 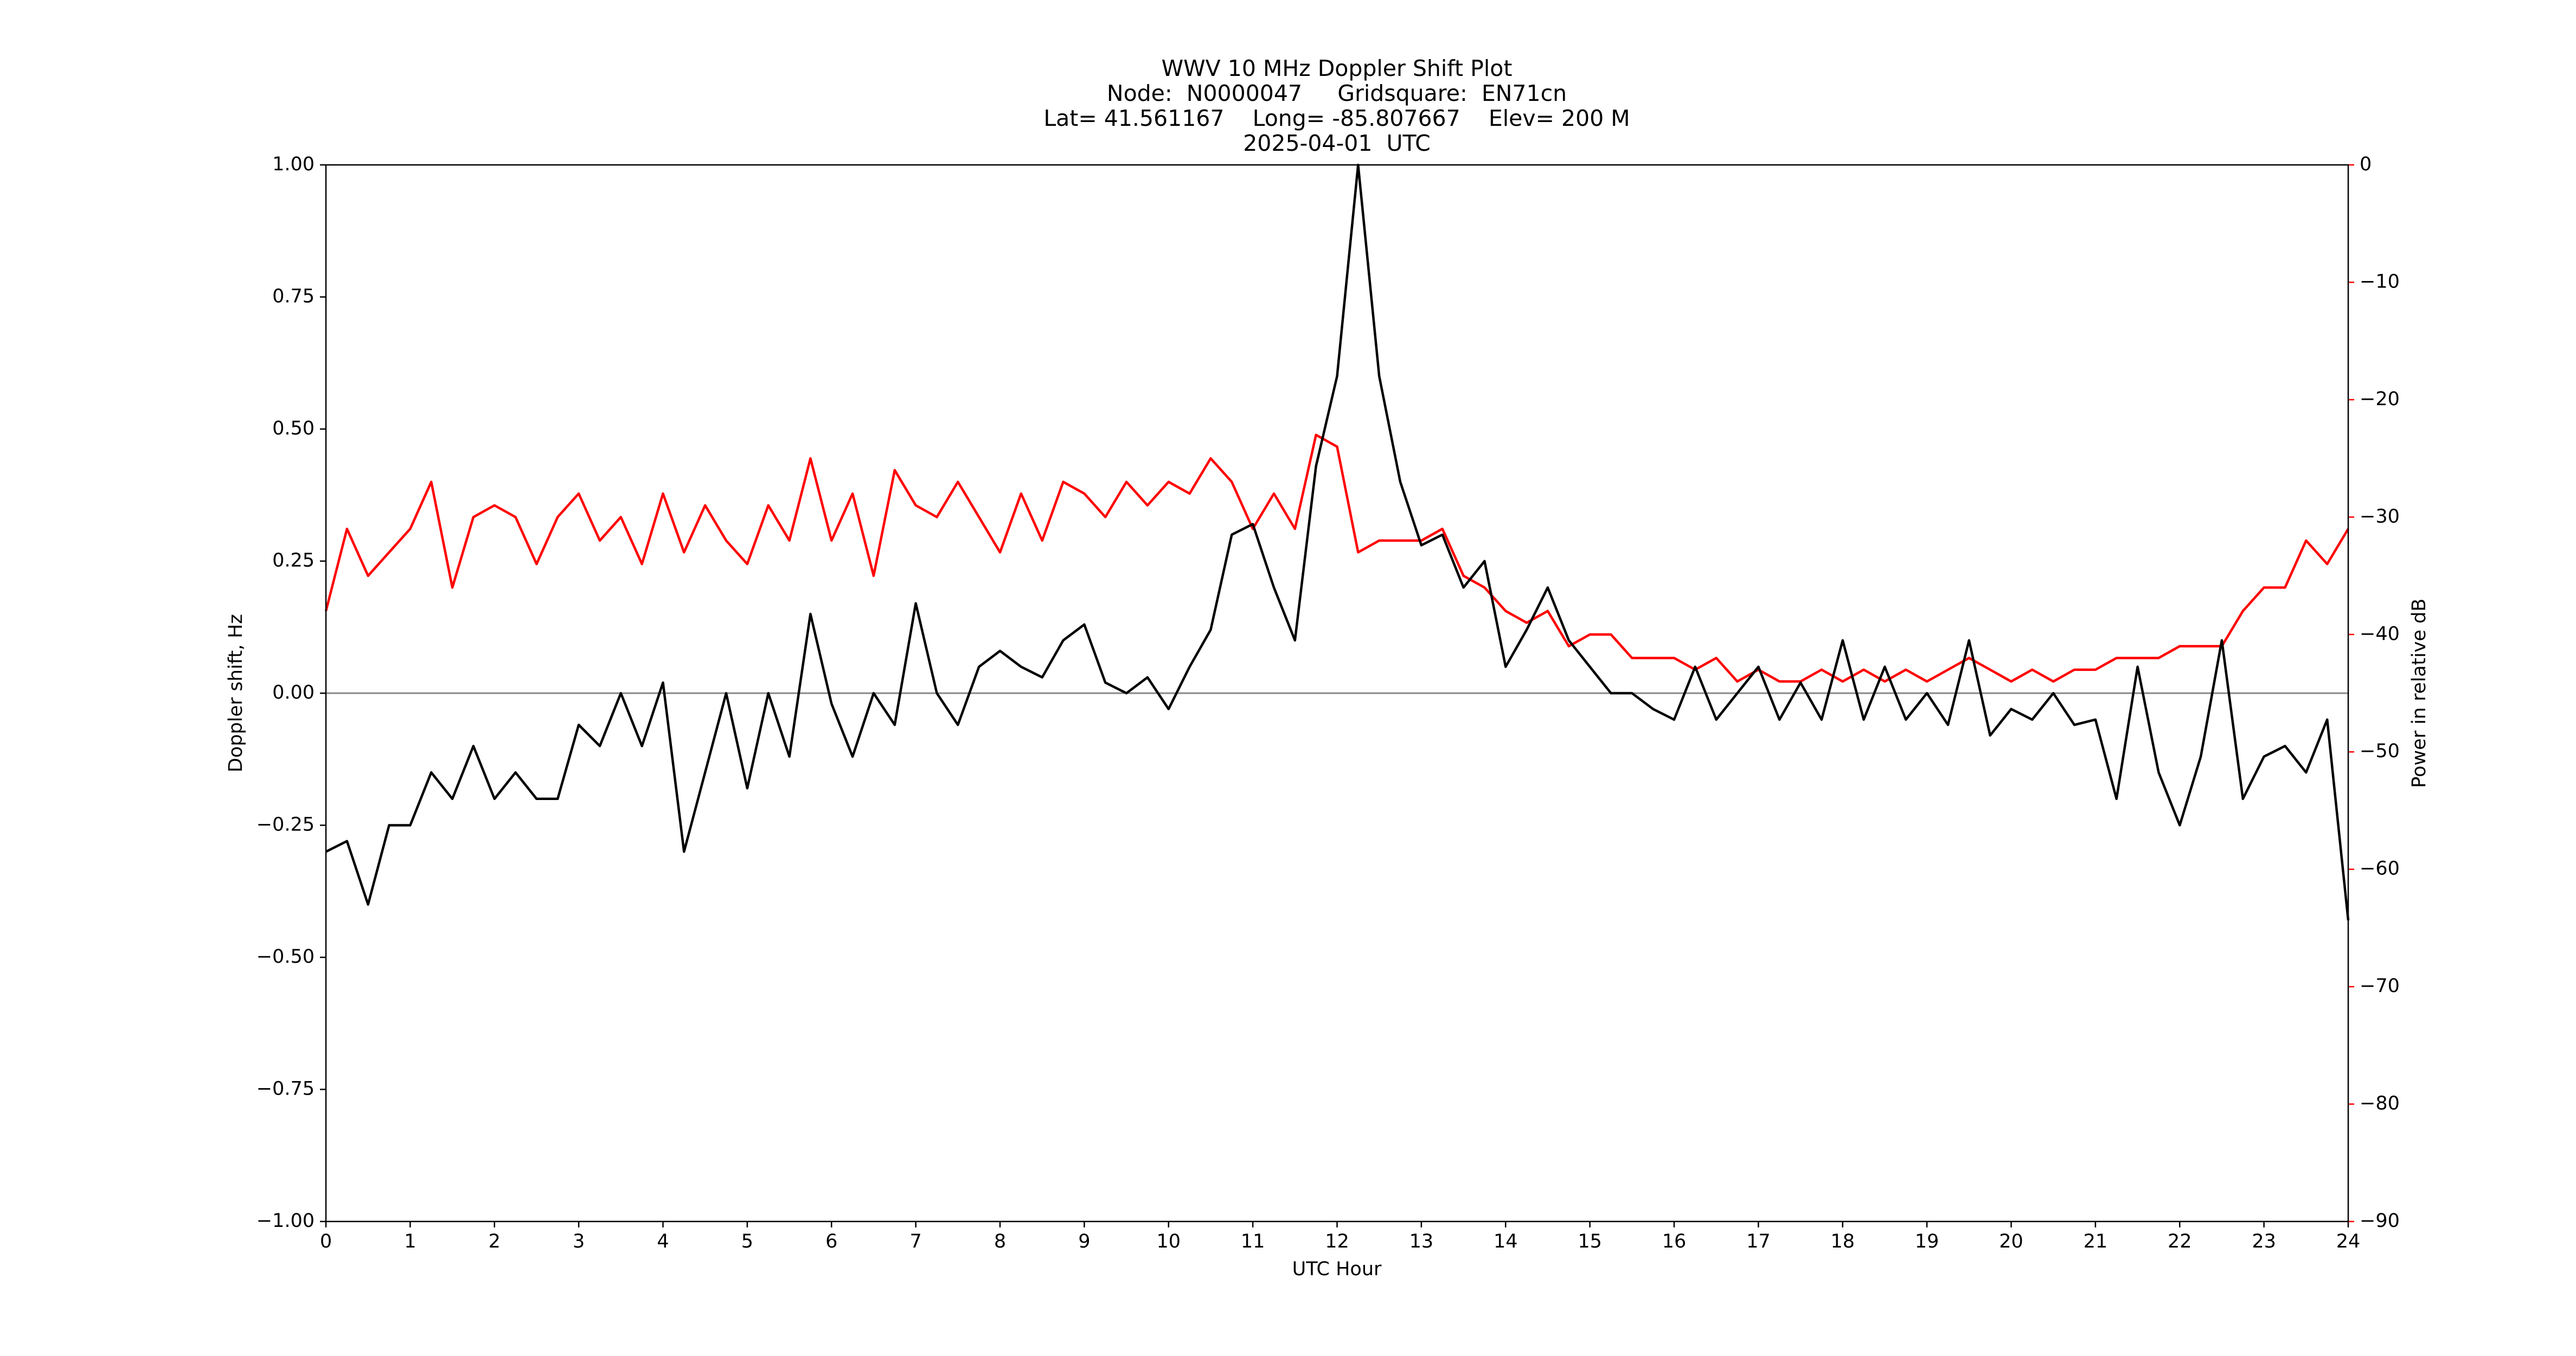 I want to click on y-tick-label: −0.50, so click(x=286, y=957).